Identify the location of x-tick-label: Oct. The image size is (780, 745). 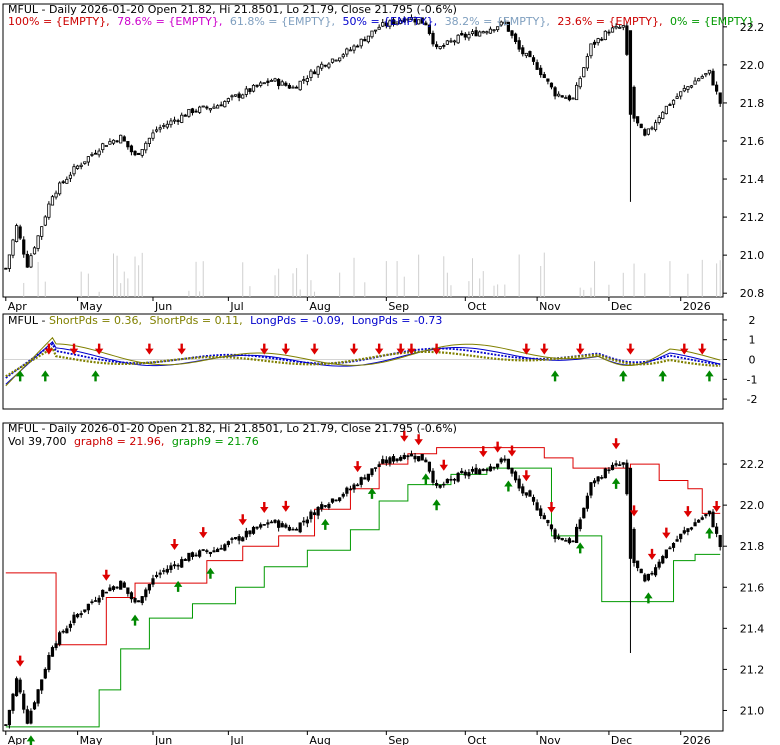
(477, 306).